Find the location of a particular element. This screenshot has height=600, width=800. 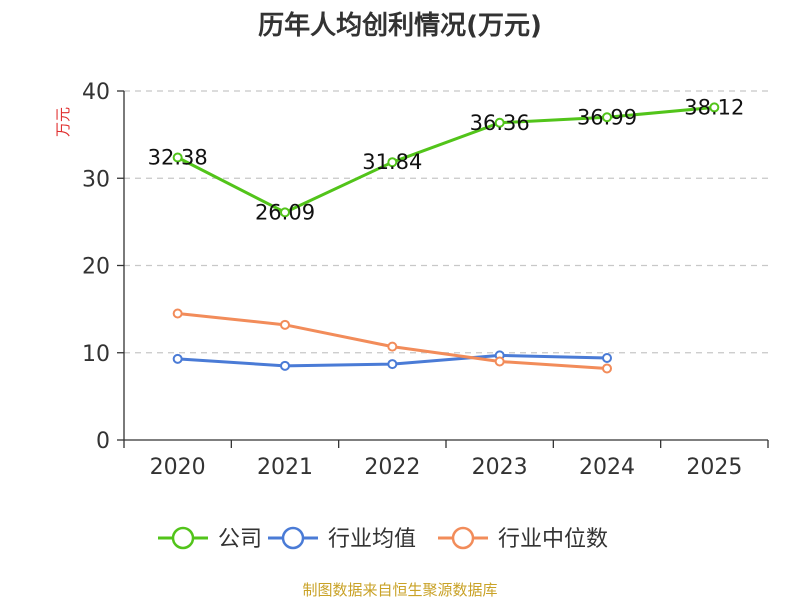

data-label: 31.84 is located at coordinates (392, 162).